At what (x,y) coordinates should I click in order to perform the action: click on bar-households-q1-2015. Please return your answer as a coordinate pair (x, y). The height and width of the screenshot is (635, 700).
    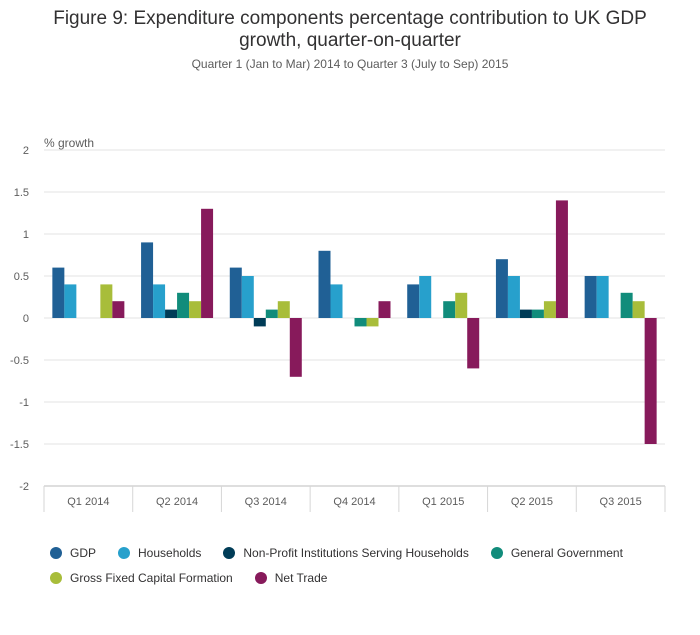
    Looking at the image, I should click on (425, 297).